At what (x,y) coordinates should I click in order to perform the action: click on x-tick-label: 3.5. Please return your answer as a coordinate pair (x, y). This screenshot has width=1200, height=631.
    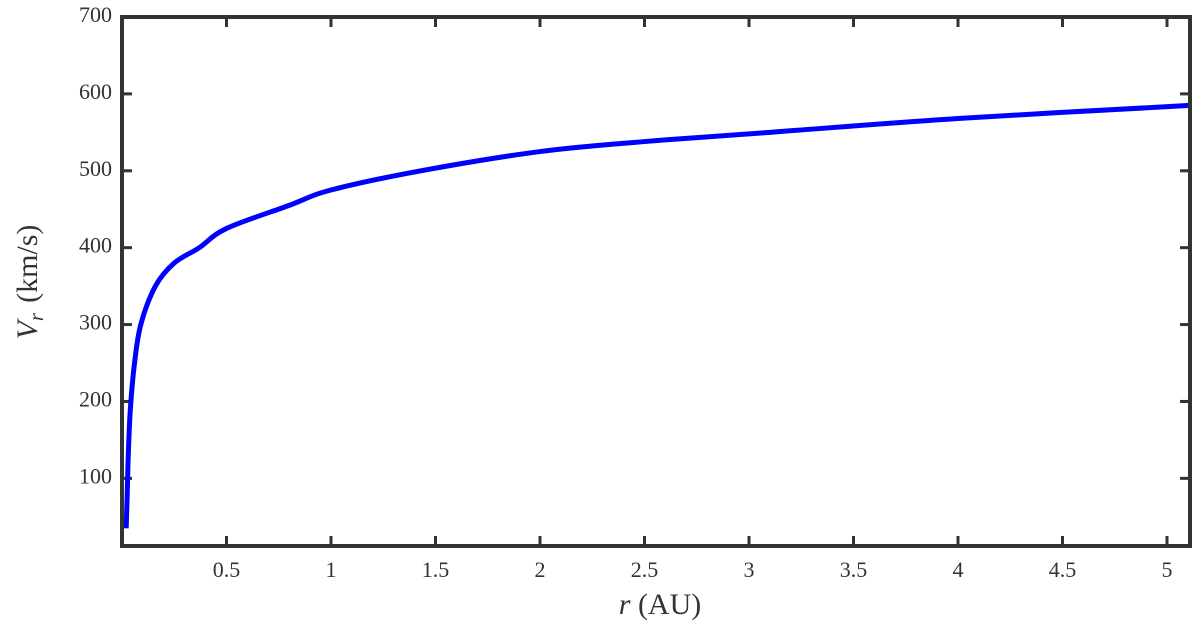
    Looking at the image, I should click on (854, 569).